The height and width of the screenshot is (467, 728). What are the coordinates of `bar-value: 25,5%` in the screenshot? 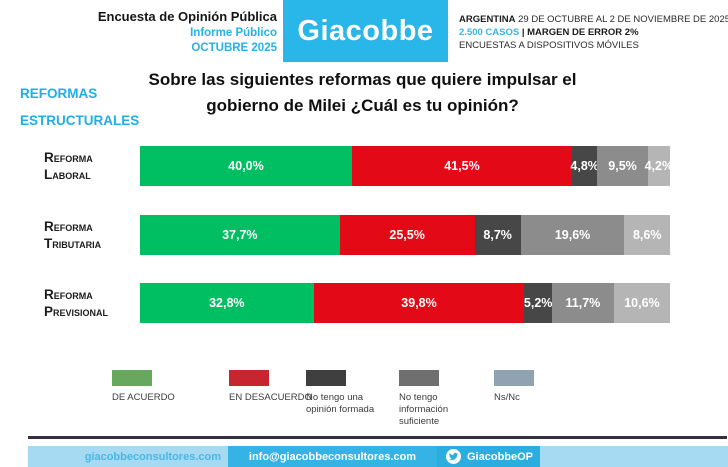 It's located at (407, 235).